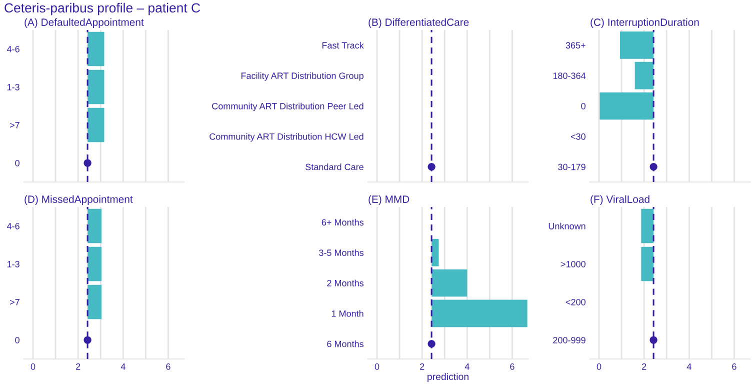 The image size is (756, 389). What do you see at coordinates (335, 167) in the screenshot?
I see `y-tick-label: Standard Care` at bounding box center [335, 167].